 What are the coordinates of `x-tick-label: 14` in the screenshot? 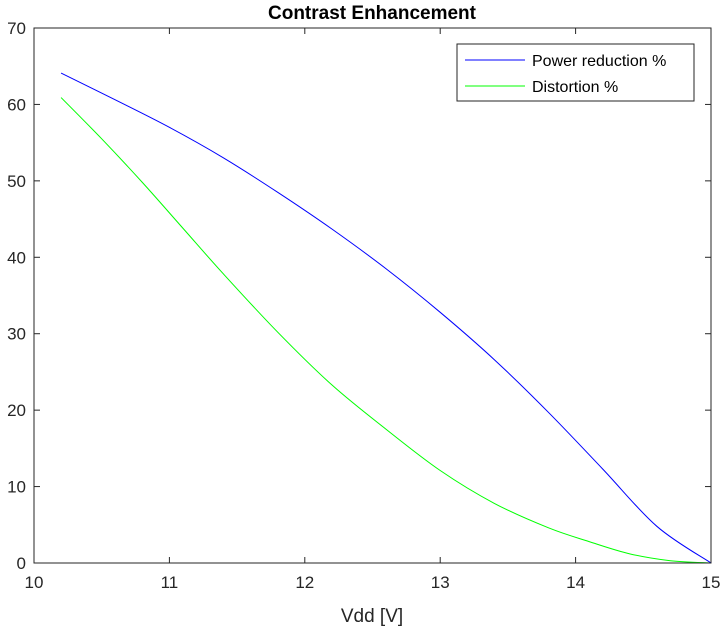 It's located at (575, 582).